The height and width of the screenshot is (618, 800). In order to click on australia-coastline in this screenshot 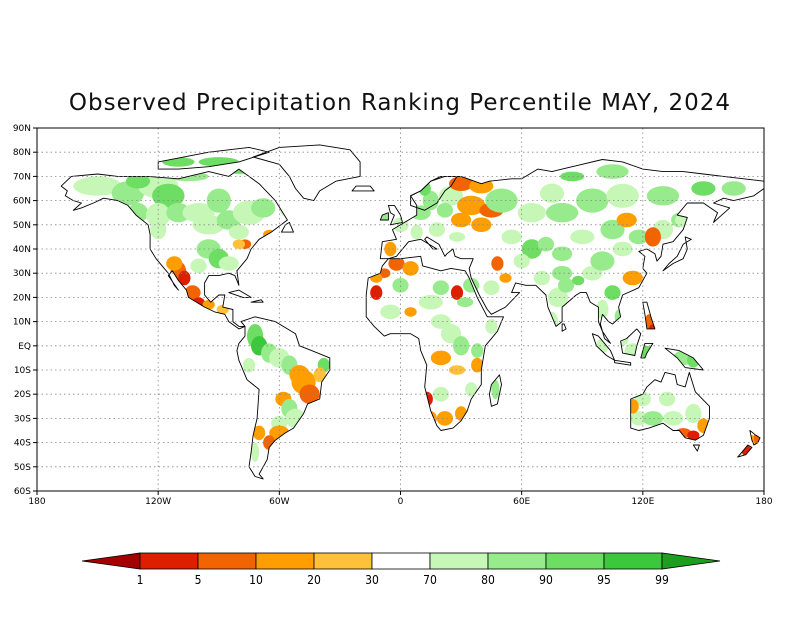, I will do `click(670, 406)`.